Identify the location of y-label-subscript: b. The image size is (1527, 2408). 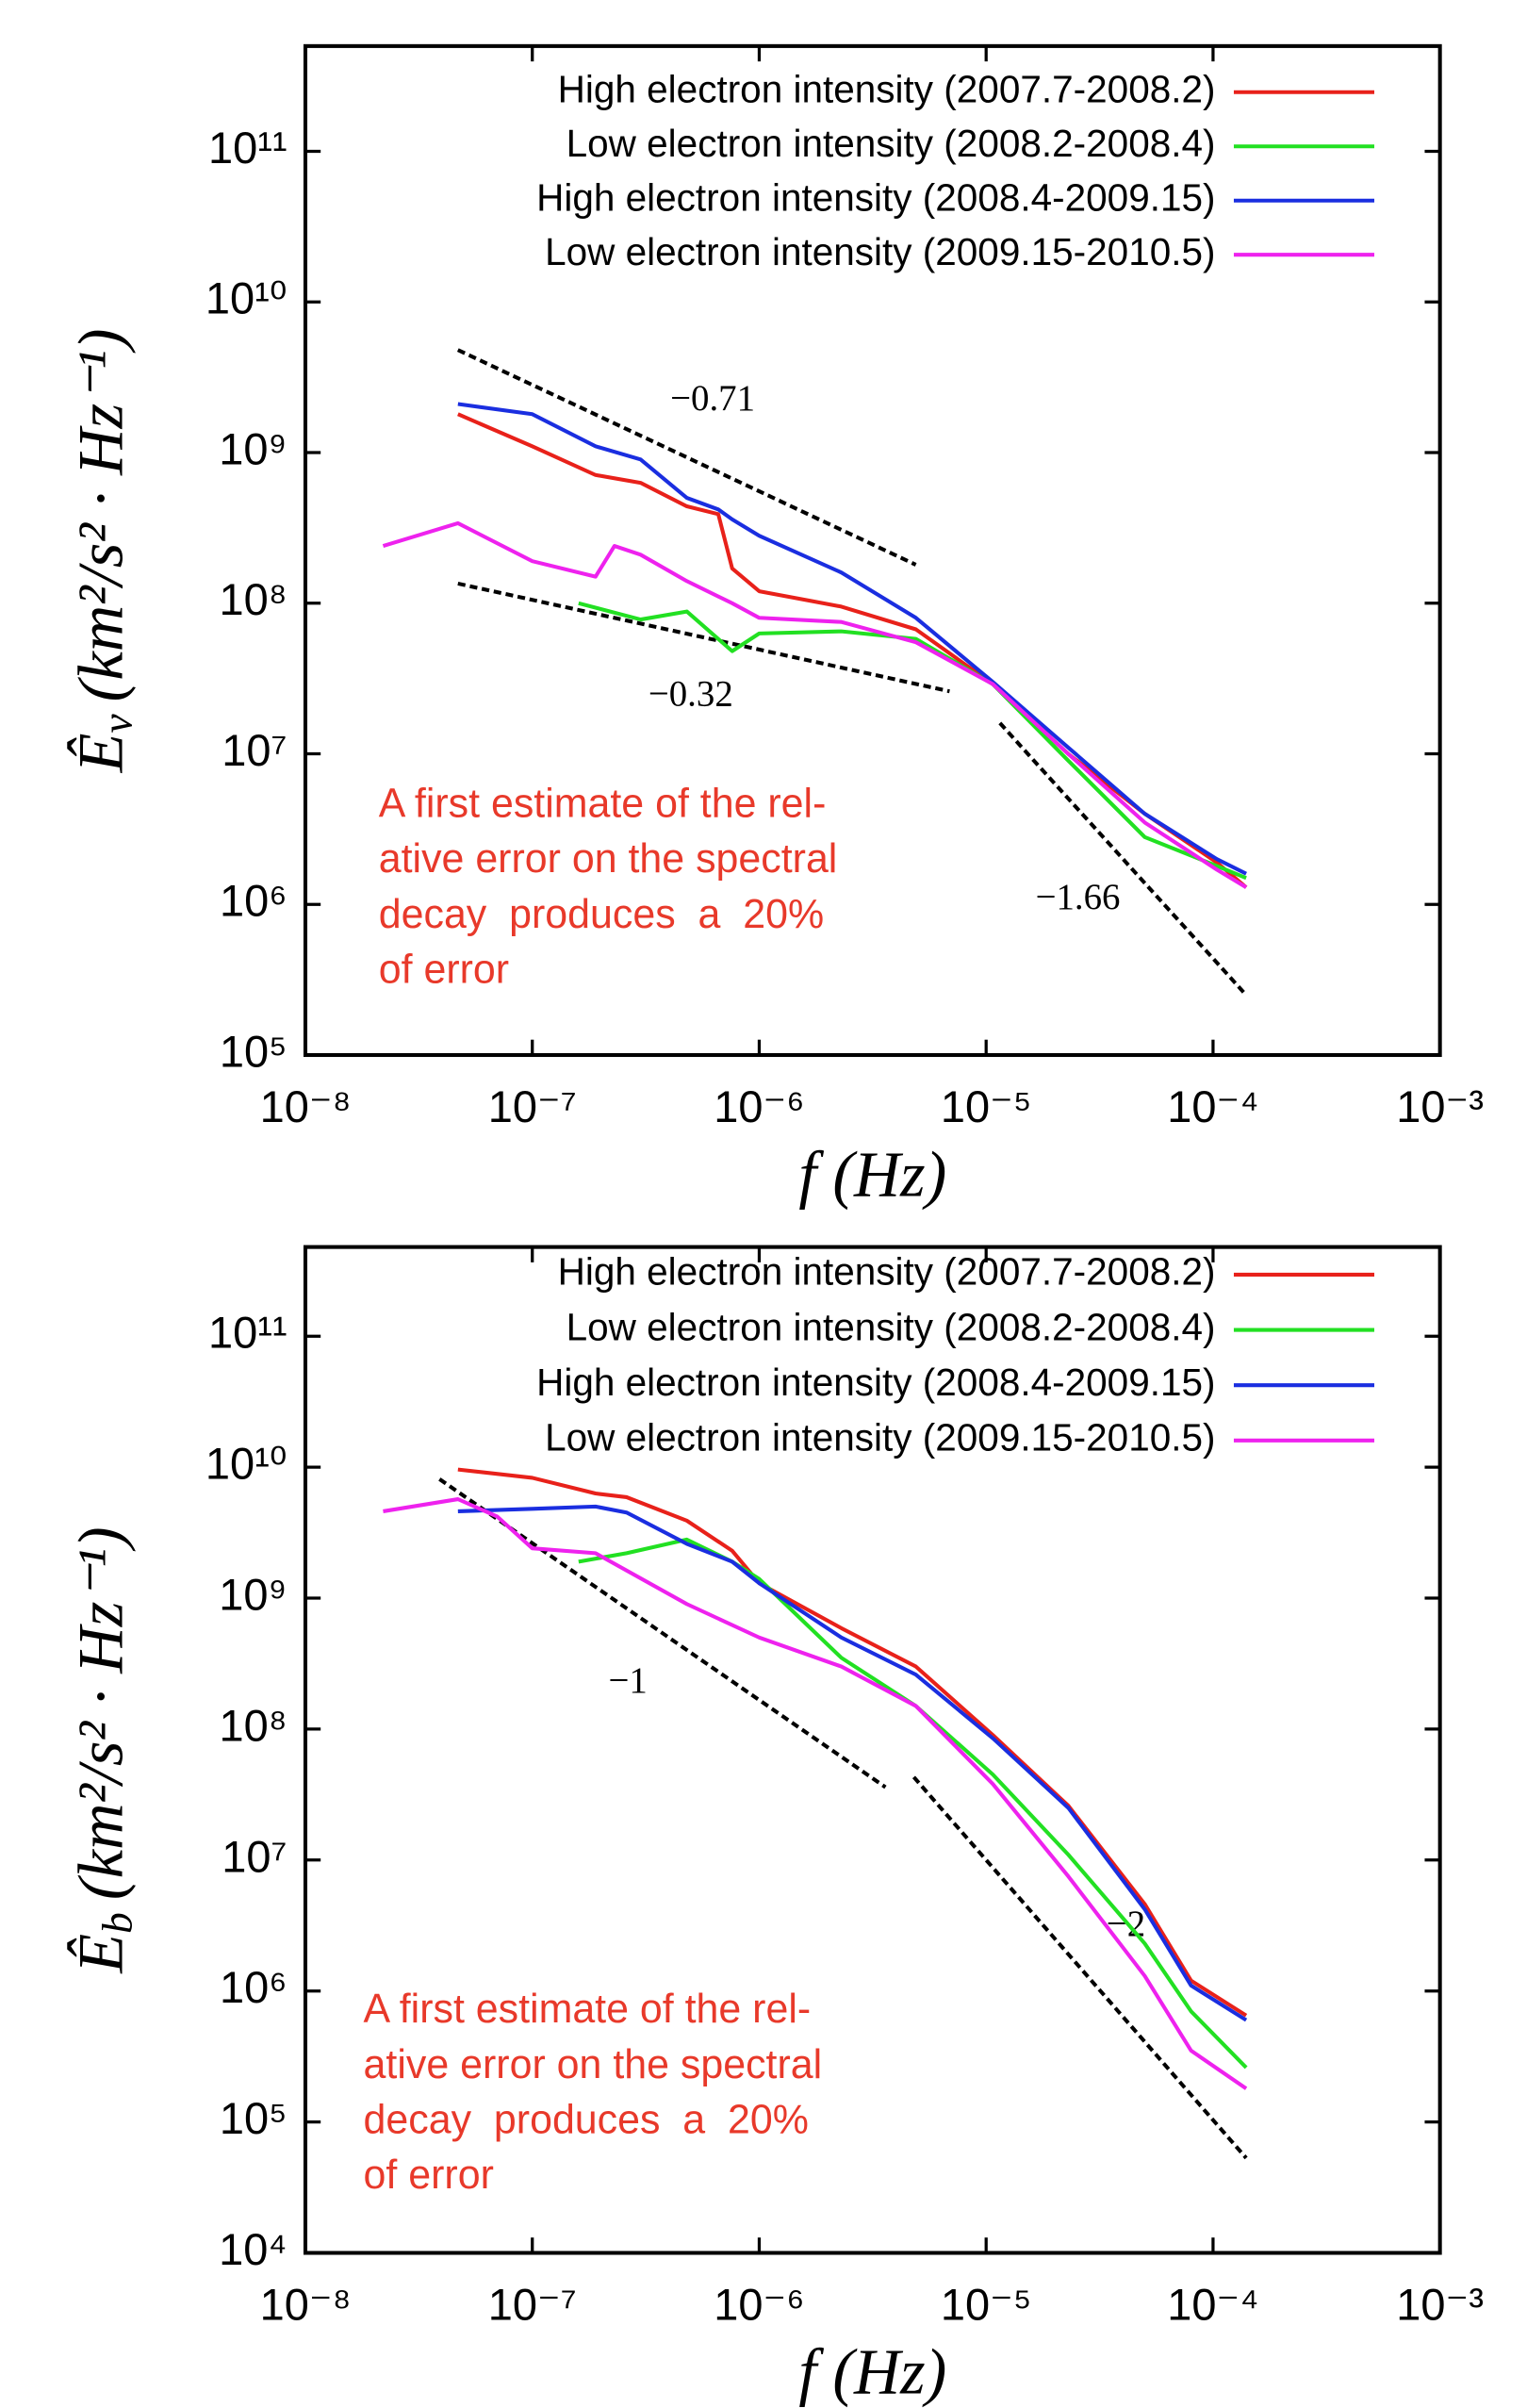
(117, 1923).